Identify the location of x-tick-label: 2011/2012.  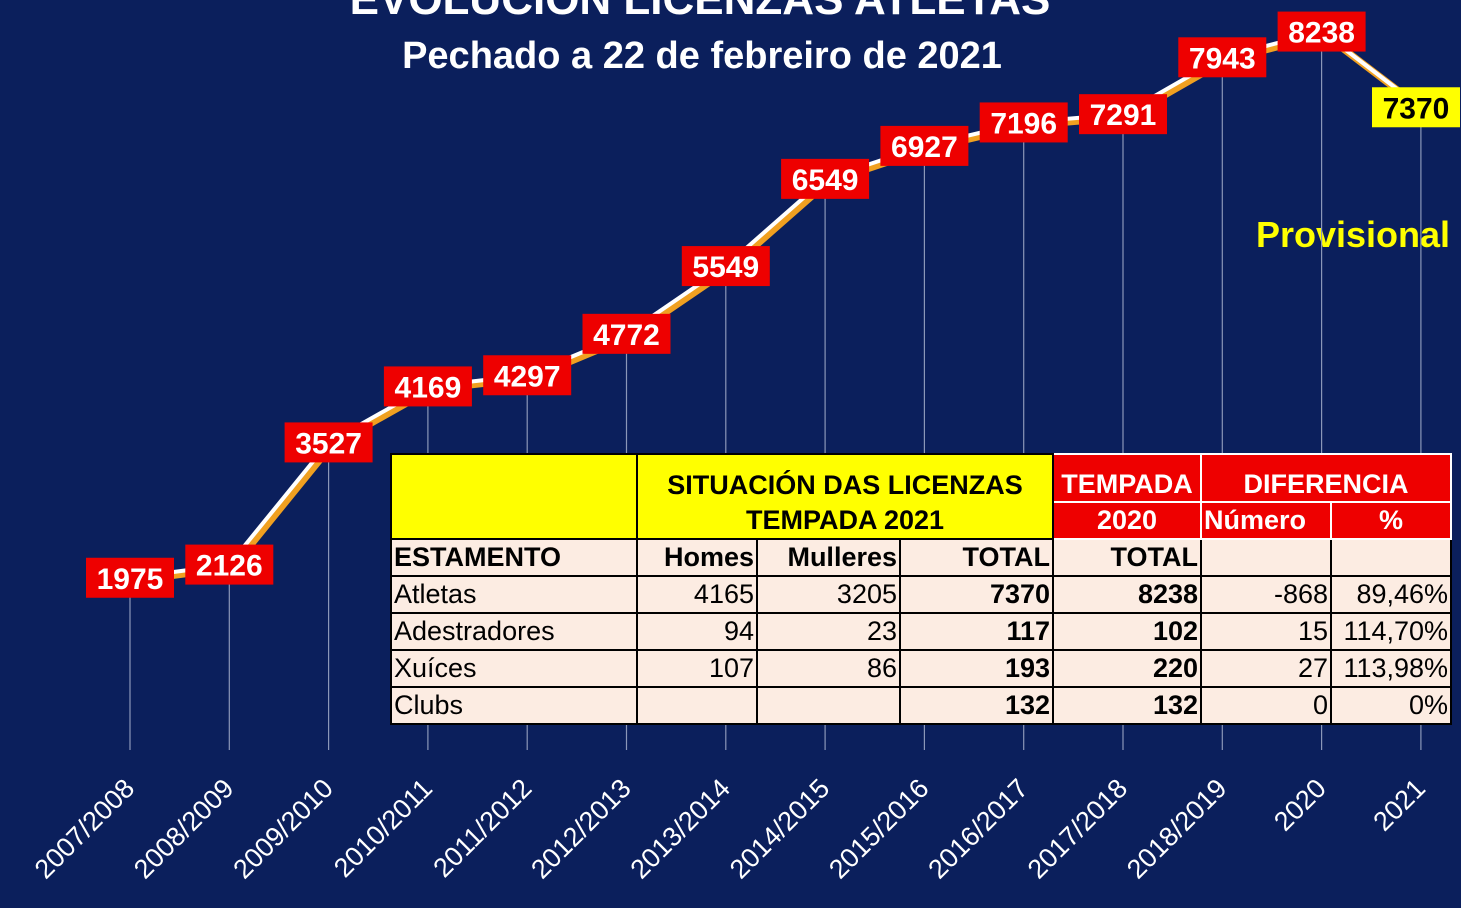
(482, 828).